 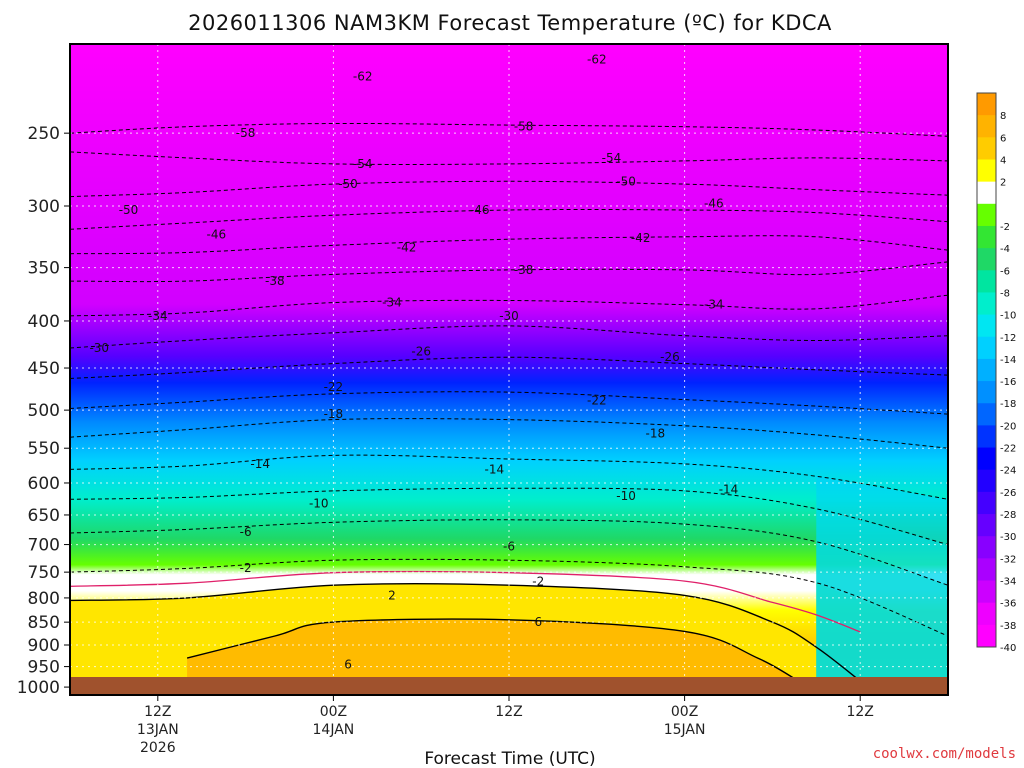 What do you see at coordinates (1005, 249) in the screenshot?
I see `colorbar-label-6: -4` at bounding box center [1005, 249].